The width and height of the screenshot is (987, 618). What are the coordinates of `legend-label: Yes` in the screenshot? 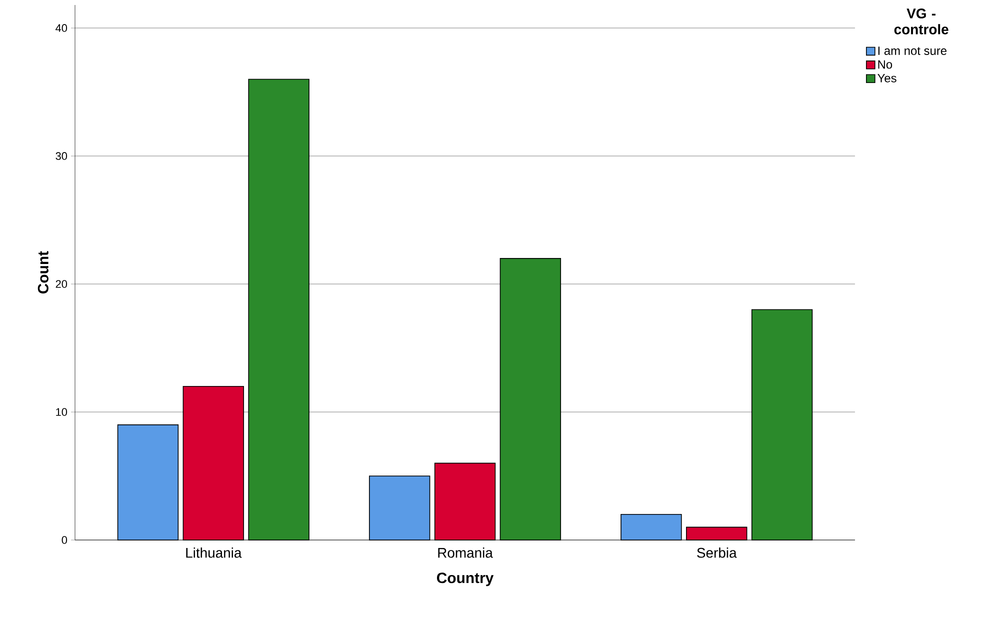 It's located at (887, 78).